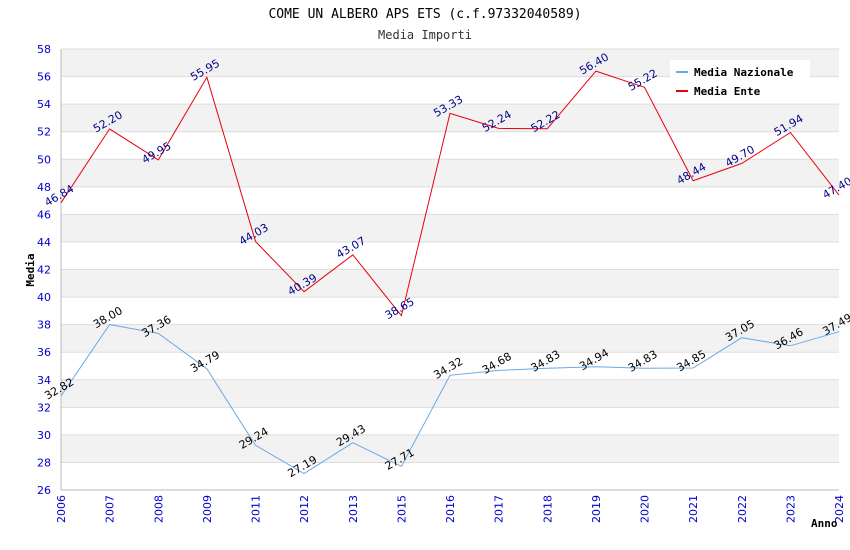 Image resolution: width=850 pixels, height=550 pixels. What do you see at coordinates (304, 509) in the screenshot?
I see `x-tick-label: 2012` at bounding box center [304, 509].